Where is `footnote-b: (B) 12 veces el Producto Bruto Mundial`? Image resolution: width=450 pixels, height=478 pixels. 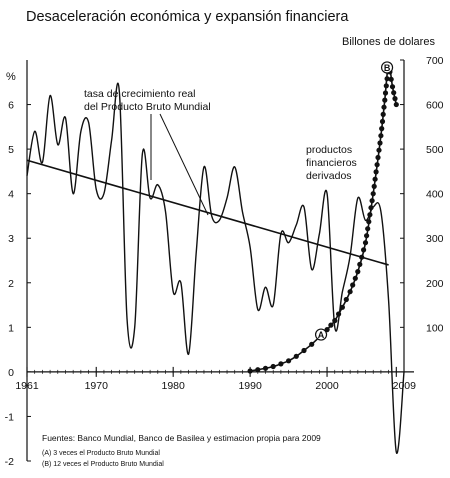
footnote-b: (B) 12 veces el Producto Bruto Mundial is located at coordinates (103, 464).